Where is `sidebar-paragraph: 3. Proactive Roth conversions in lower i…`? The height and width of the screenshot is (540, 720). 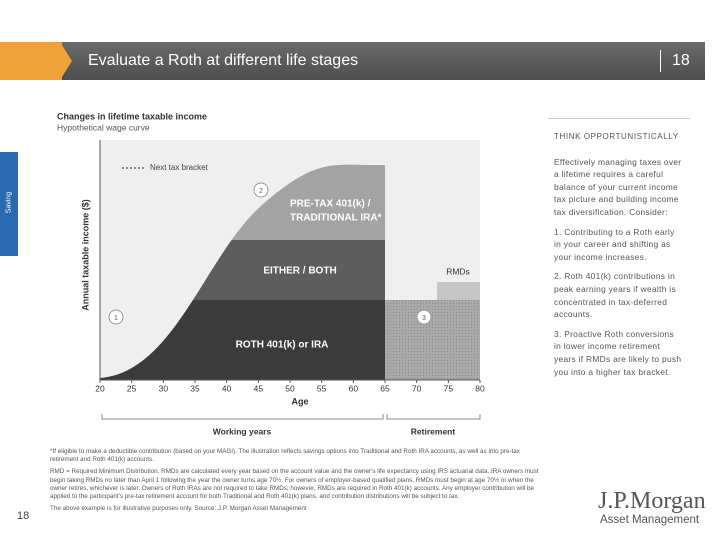
sidebar-paragraph: 3. Proactive Roth conversions in lower i… is located at coordinates (618, 352).